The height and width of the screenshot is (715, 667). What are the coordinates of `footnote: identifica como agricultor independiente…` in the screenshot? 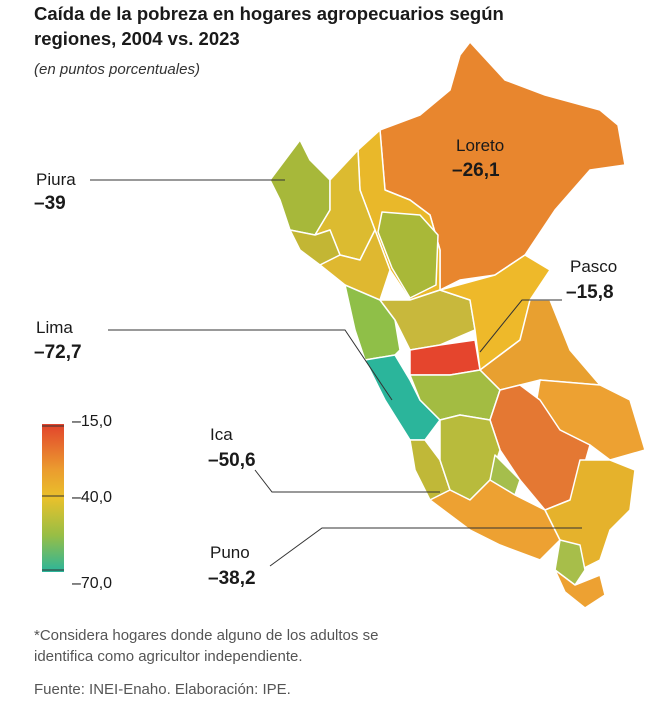 It's located at (168, 656).